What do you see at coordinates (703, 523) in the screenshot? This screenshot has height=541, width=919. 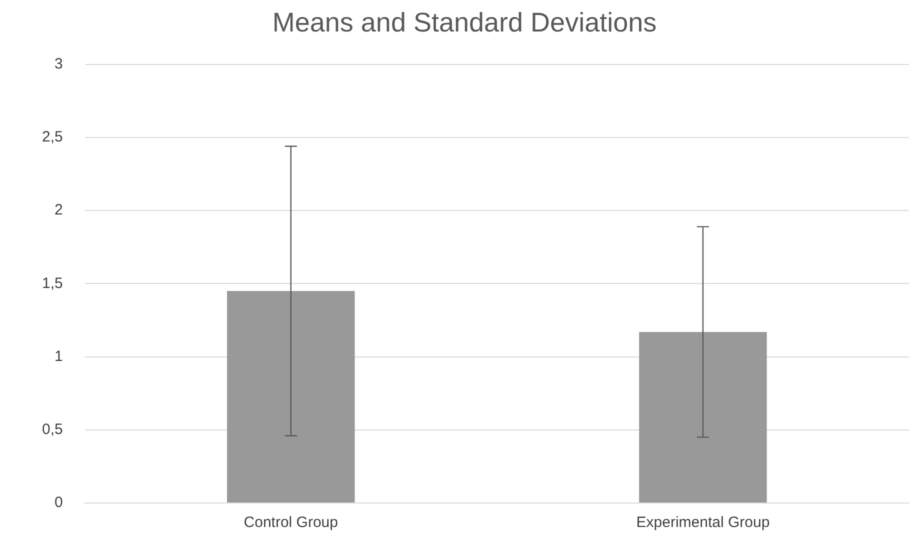 I see `x-tick-label: Experimental Group` at bounding box center [703, 523].